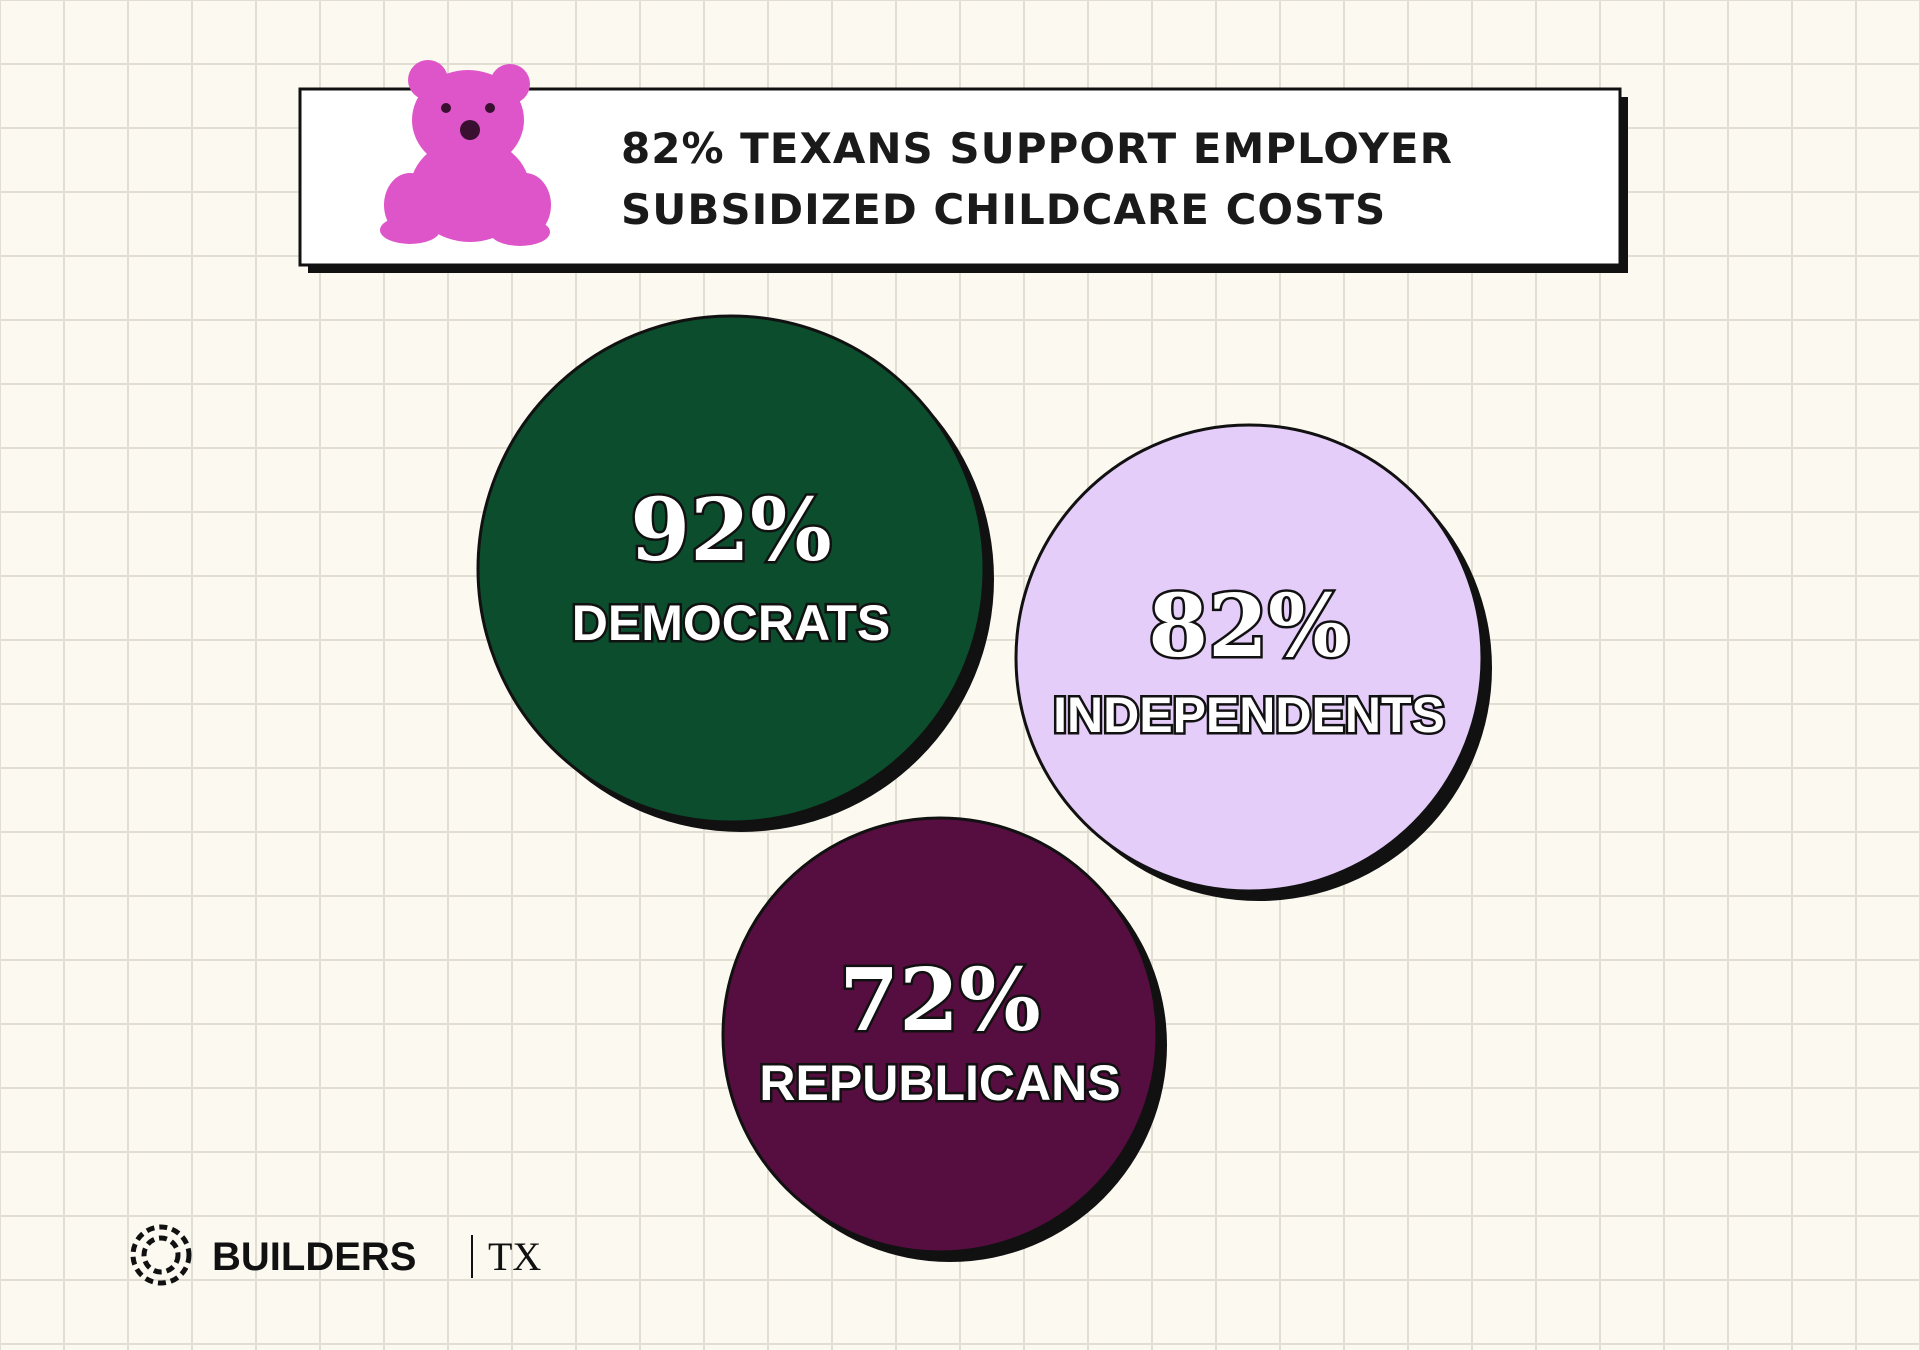 This screenshot has height=1350, width=1920. Describe the element at coordinates (731, 623) in the screenshot. I see `group-label: DEMOCRATS` at that location.